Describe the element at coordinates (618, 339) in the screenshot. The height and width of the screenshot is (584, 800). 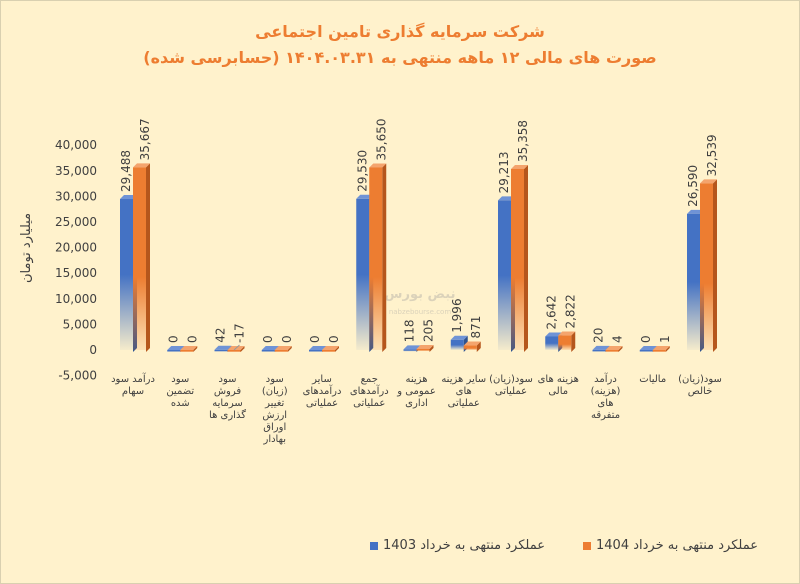
I see `data-label: 4` at that location.